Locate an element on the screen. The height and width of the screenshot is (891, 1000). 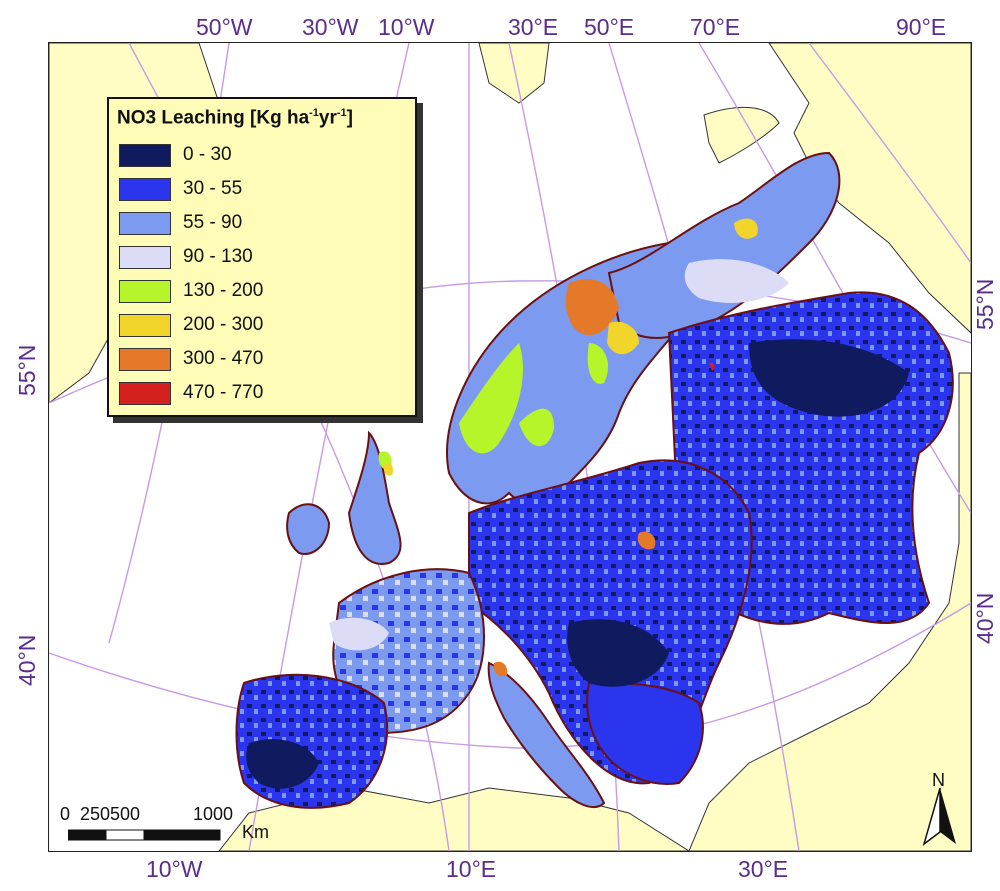
top-tick-50w: 50°W is located at coordinates (224, 27).